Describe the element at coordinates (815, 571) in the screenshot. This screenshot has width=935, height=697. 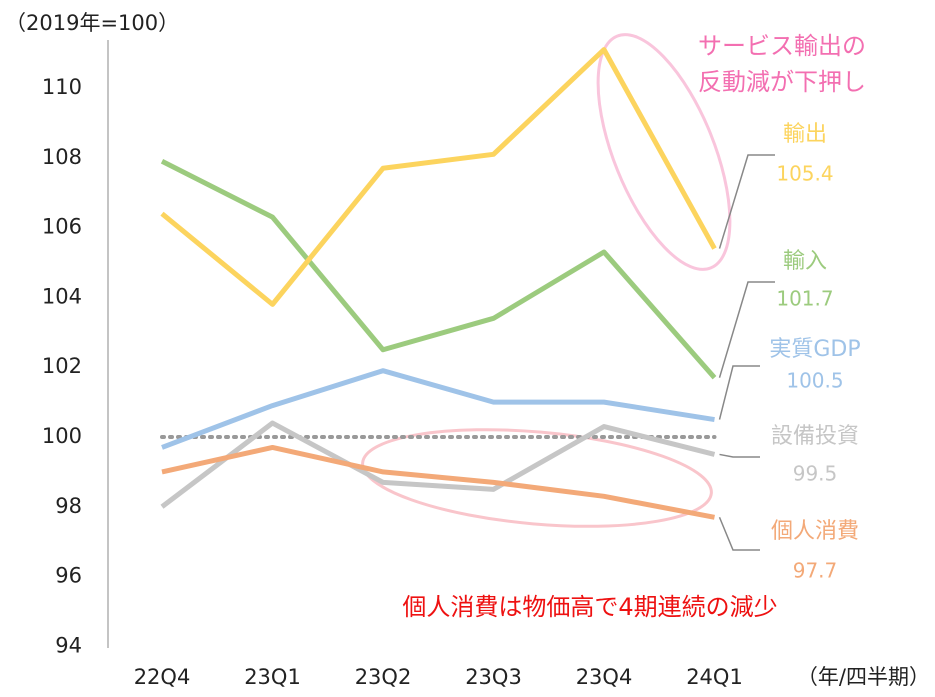
I see `value-label: 97.7` at that location.